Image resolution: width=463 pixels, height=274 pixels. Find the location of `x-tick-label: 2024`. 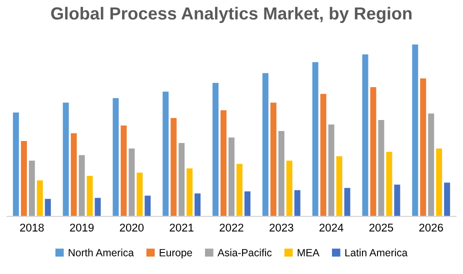

x-tick-label: 2024 is located at coordinates (332, 228).